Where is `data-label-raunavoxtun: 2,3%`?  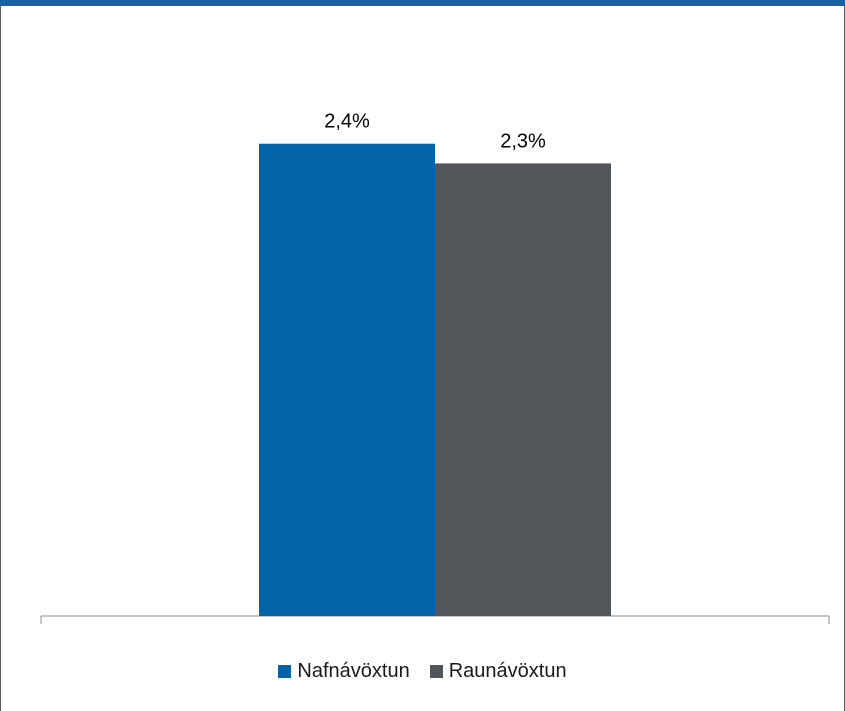
data-label-raunavoxtun: 2,3% is located at coordinates (523, 141).